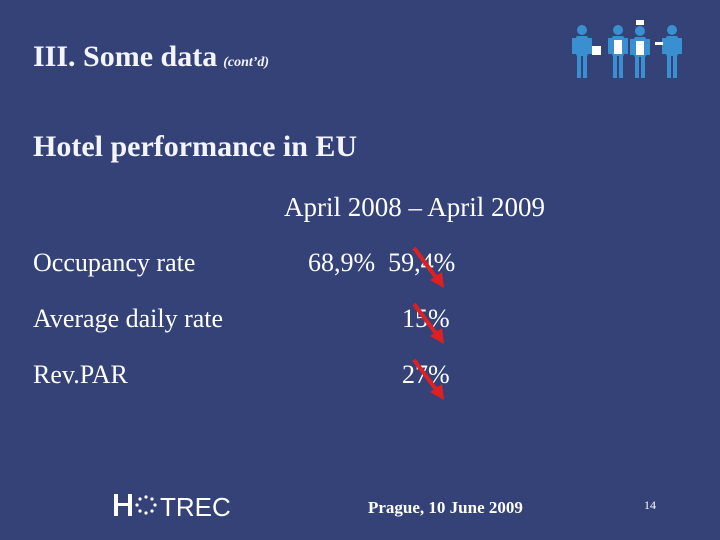 Image resolution: width=720 pixels, height=540 pixels. I want to click on hotrec-logo: TREC, so click(178, 506).